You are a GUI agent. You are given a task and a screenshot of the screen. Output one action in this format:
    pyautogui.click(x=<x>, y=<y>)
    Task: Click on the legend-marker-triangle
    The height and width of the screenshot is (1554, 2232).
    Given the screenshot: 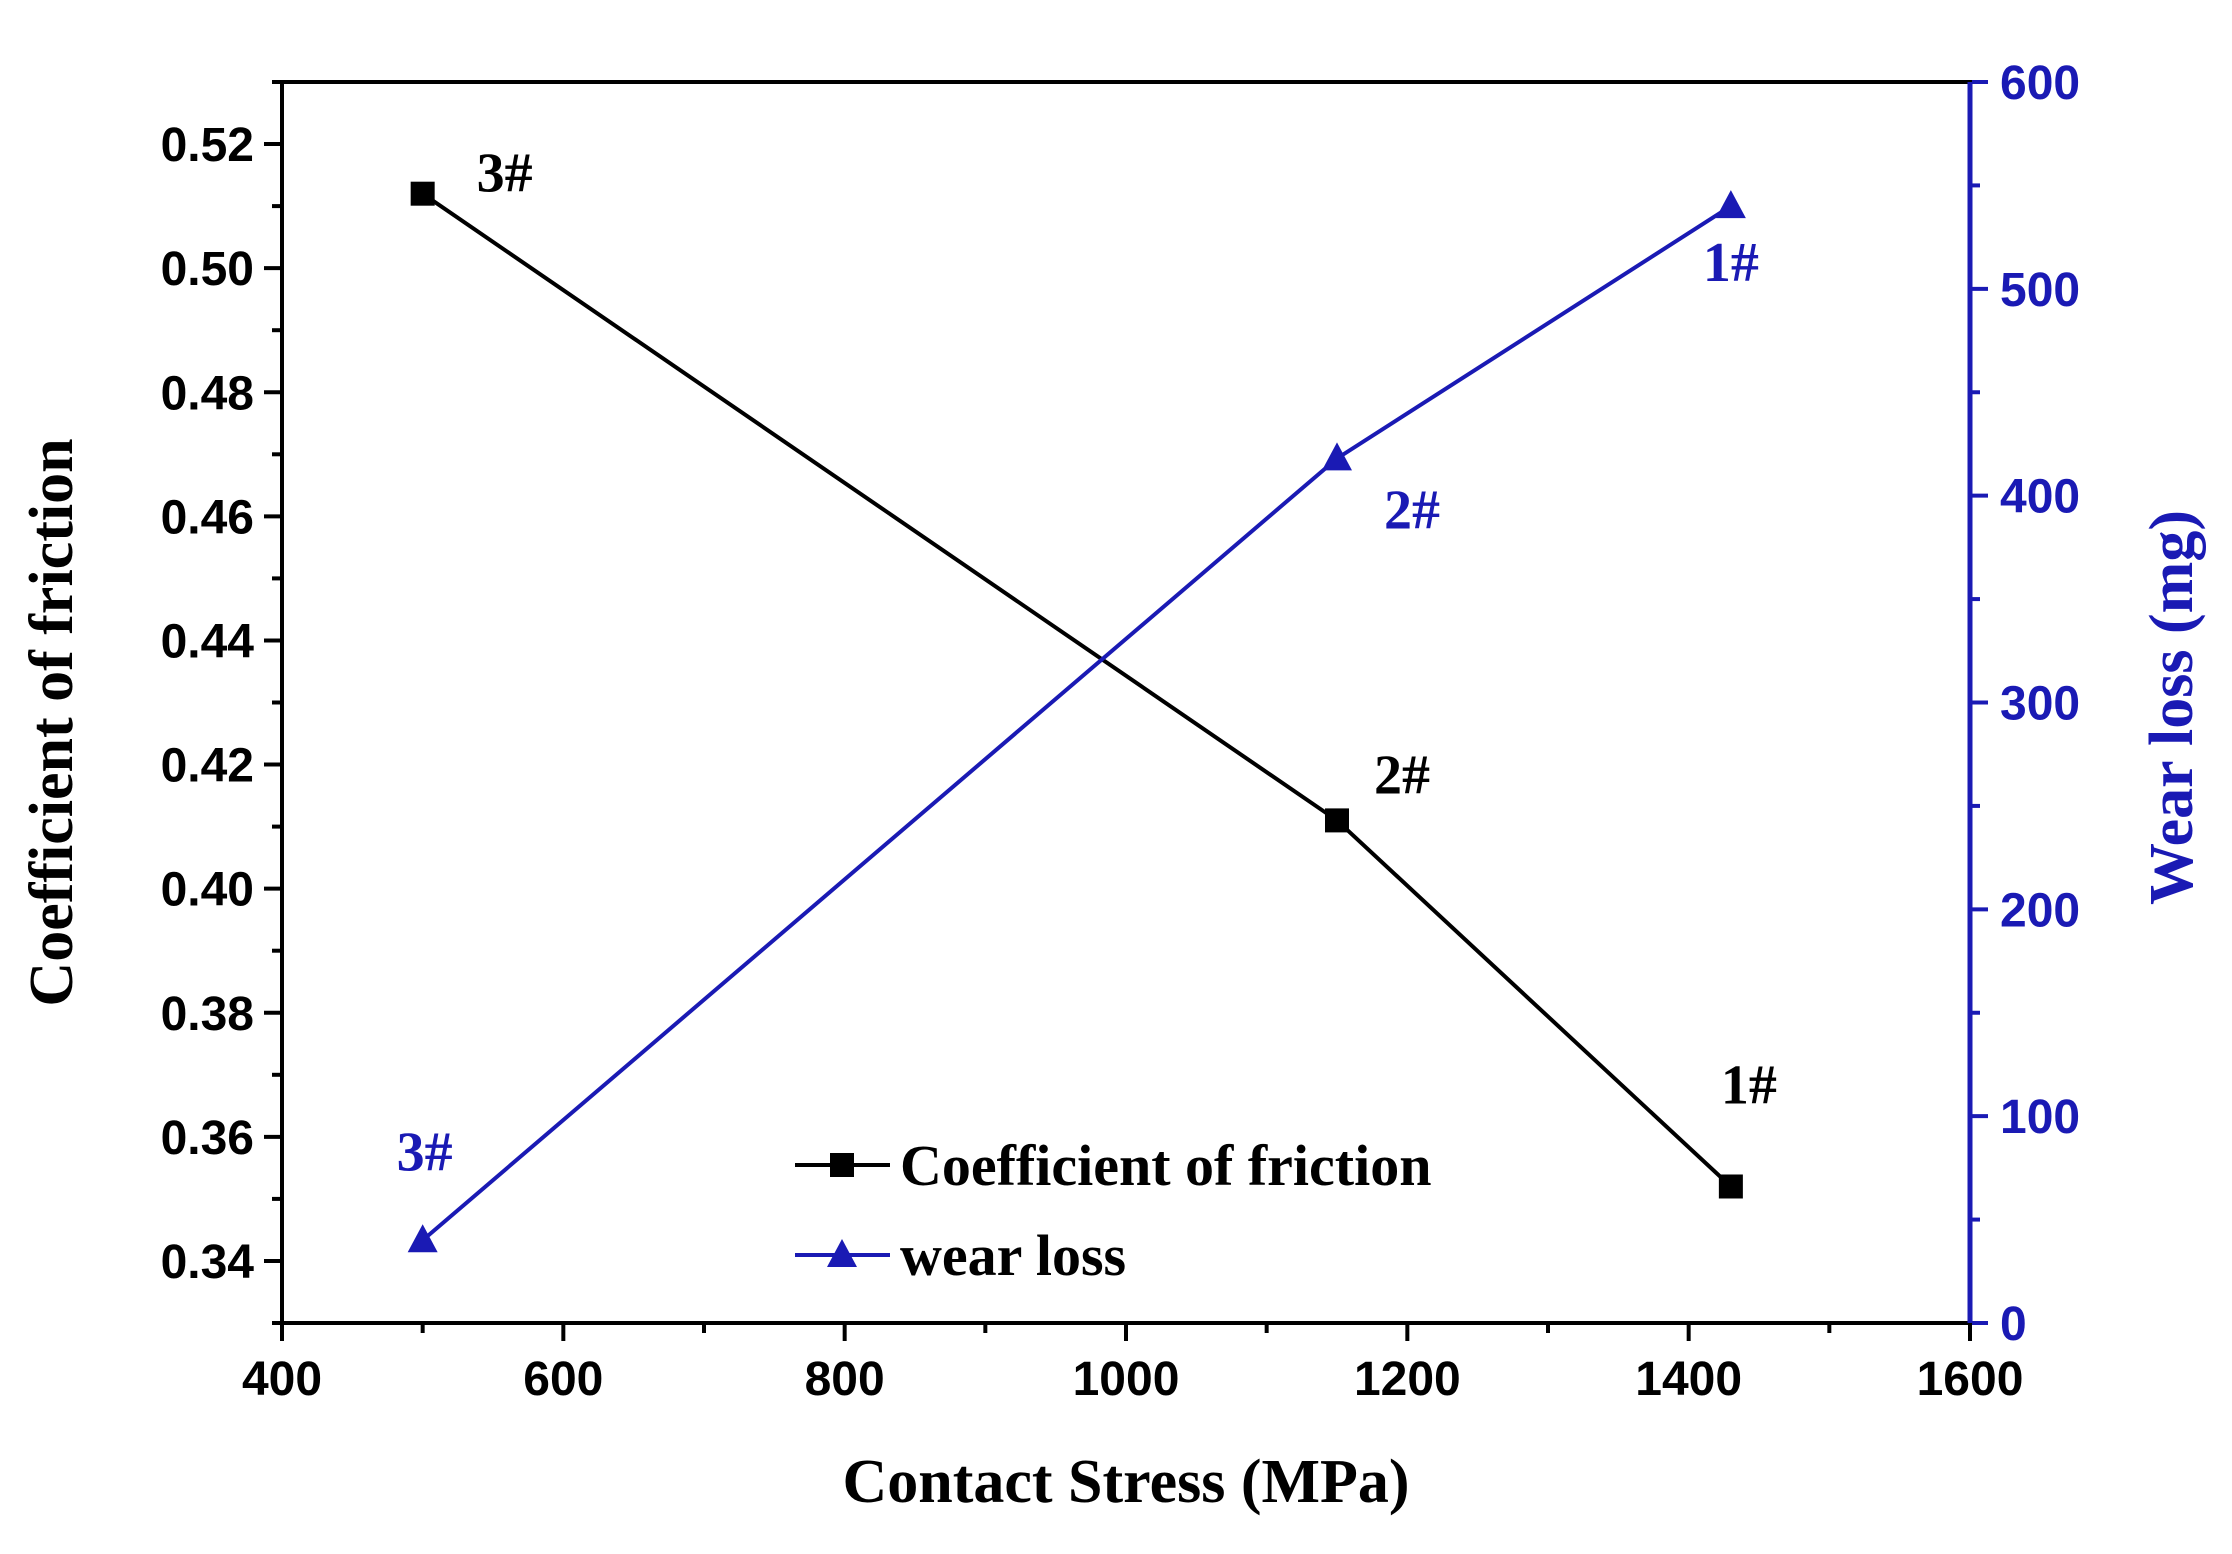 What is the action you would take?
    pyautogui.click(x=842, y=1253)
    